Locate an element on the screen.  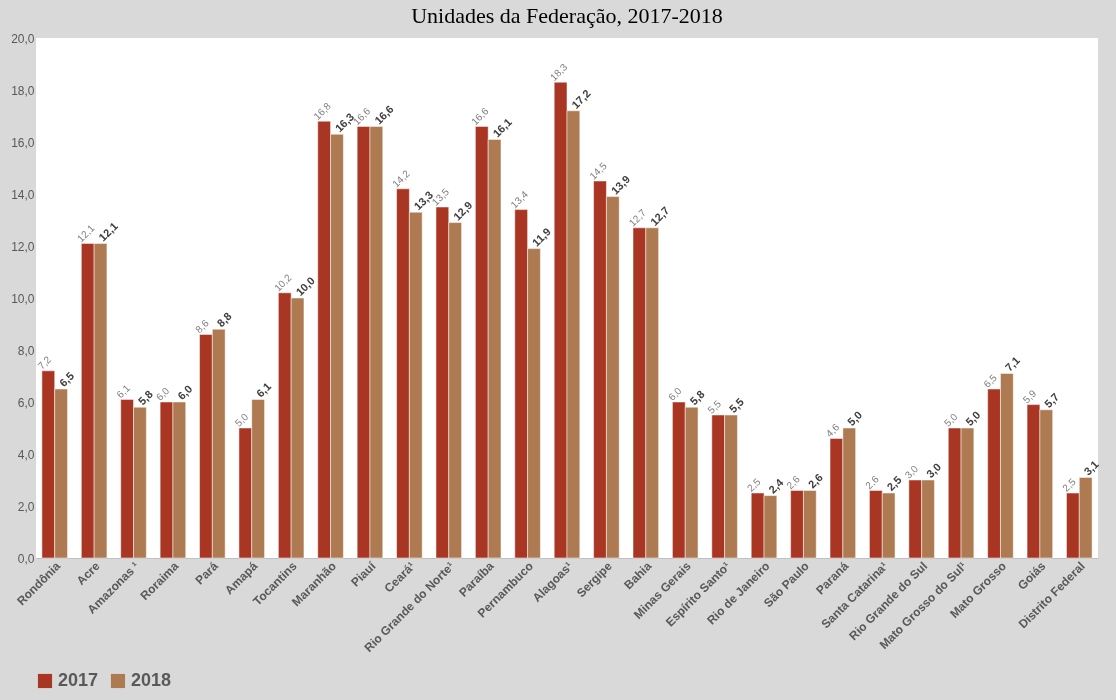
y-tick-label: 2,0 is located at coordinates (26, 506).